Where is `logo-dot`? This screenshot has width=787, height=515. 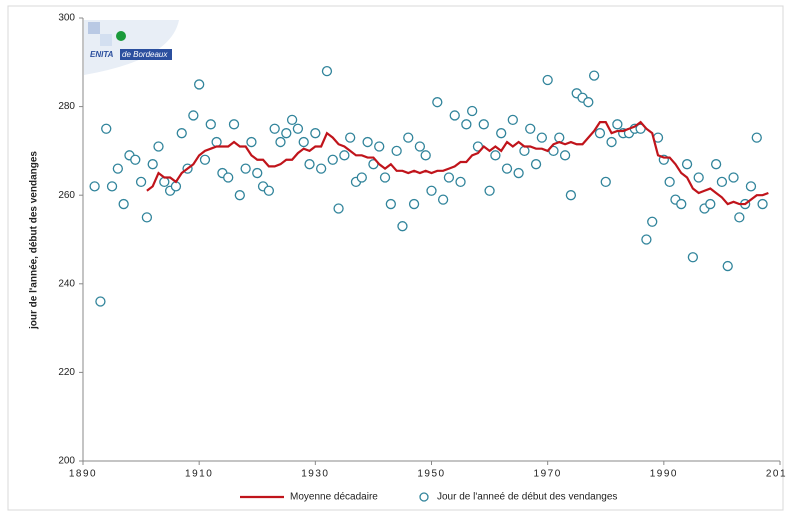 logo-dot is located at coordinates (121, 36).